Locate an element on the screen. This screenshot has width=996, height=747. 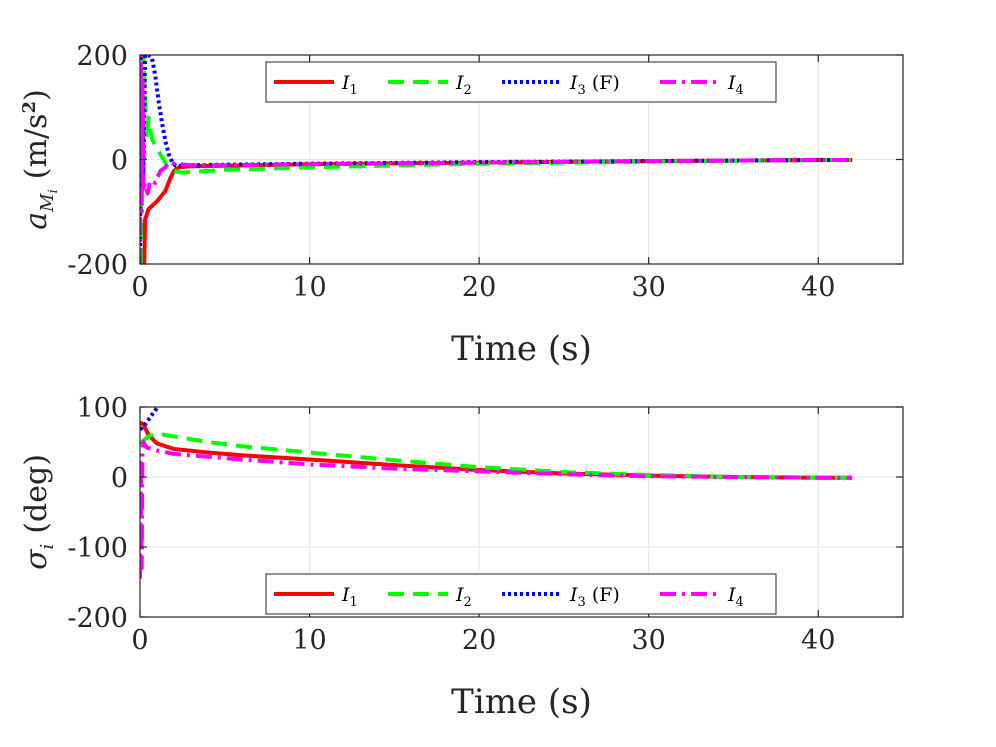
series-line-i1 is located at coordinates (496, 211).